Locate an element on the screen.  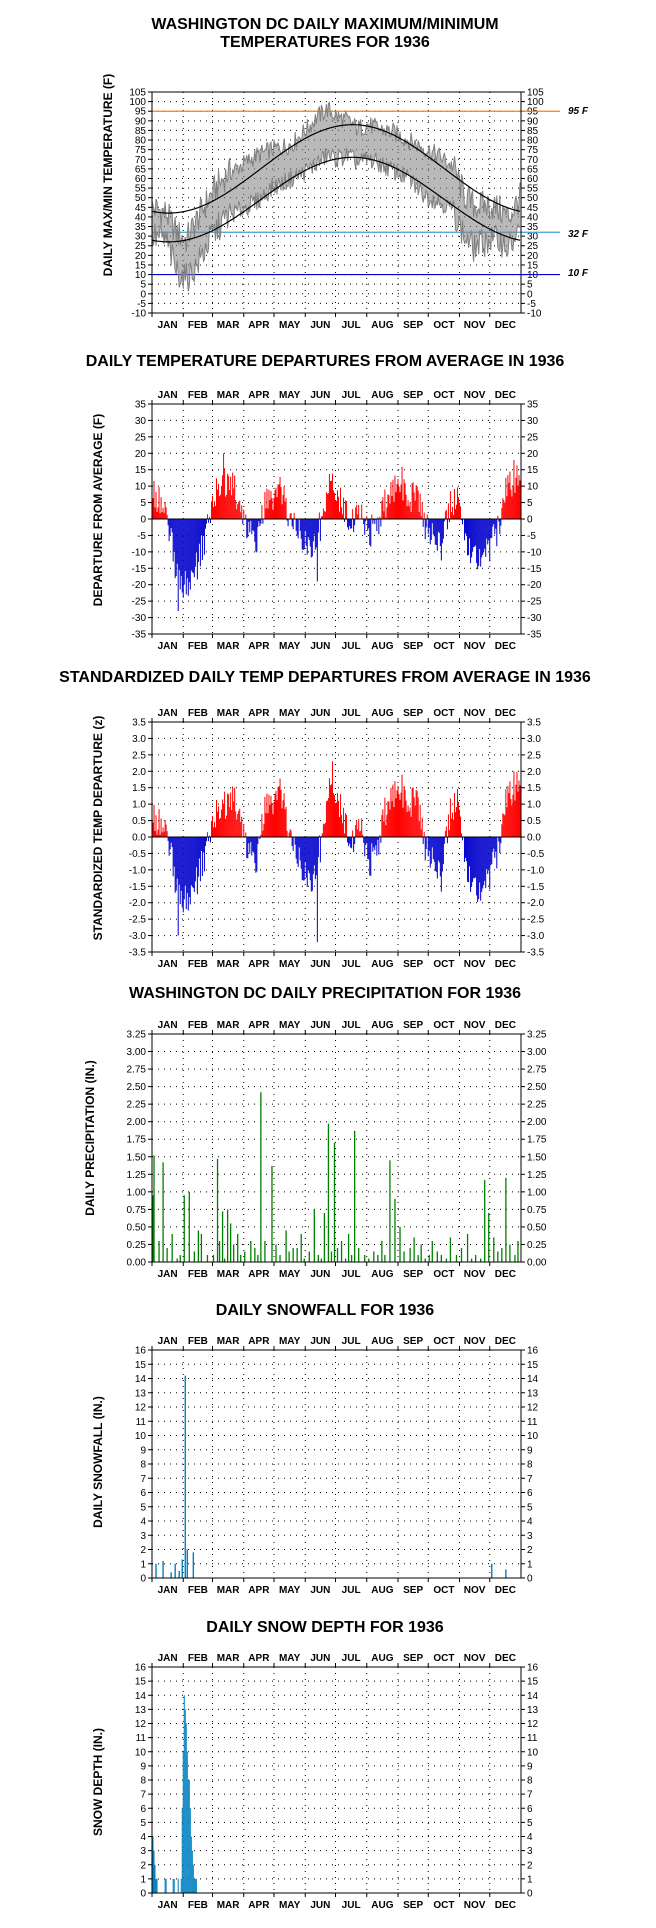
y-tick-label-right: -3.5 is located at coordinates (536, 953).